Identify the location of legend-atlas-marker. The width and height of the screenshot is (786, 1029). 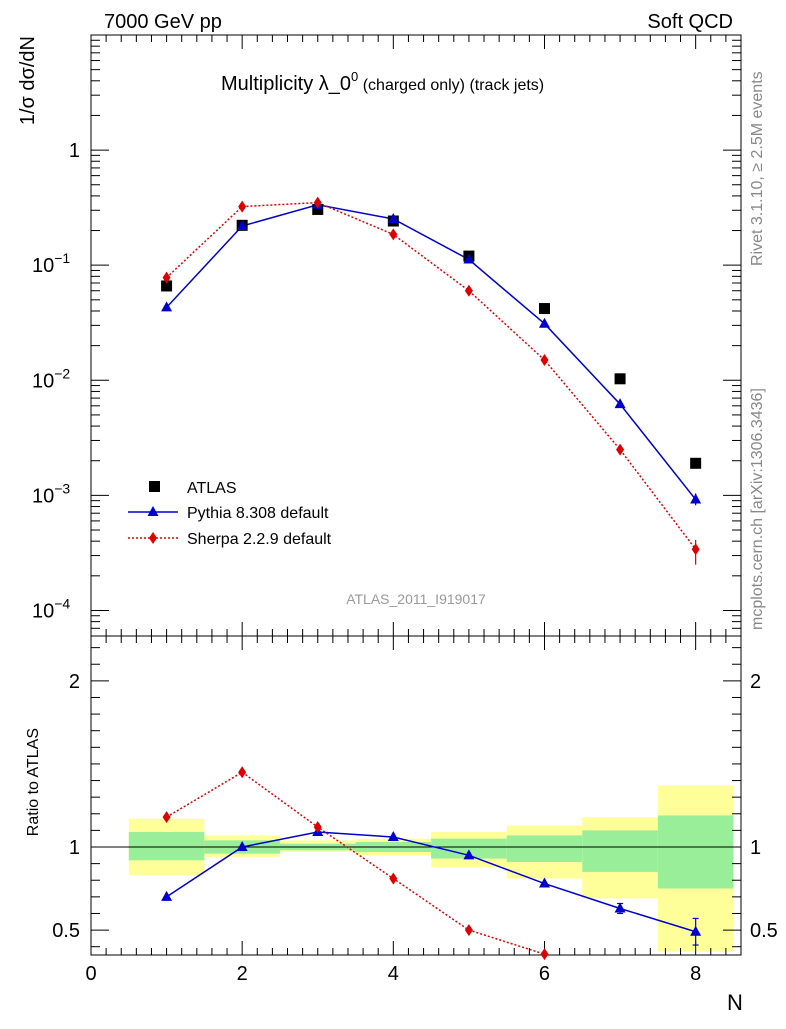
(154, 486).